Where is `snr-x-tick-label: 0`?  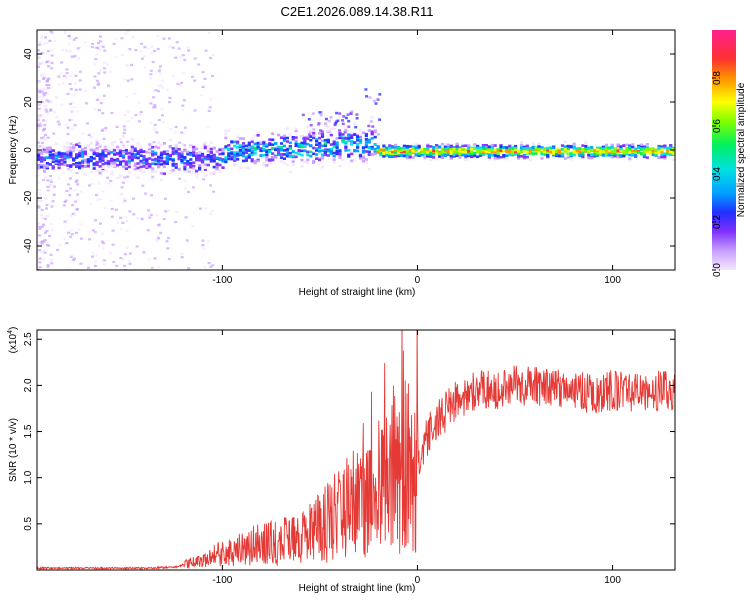 snr-x-tick-label: 0 is located at coordinates (418, 580).